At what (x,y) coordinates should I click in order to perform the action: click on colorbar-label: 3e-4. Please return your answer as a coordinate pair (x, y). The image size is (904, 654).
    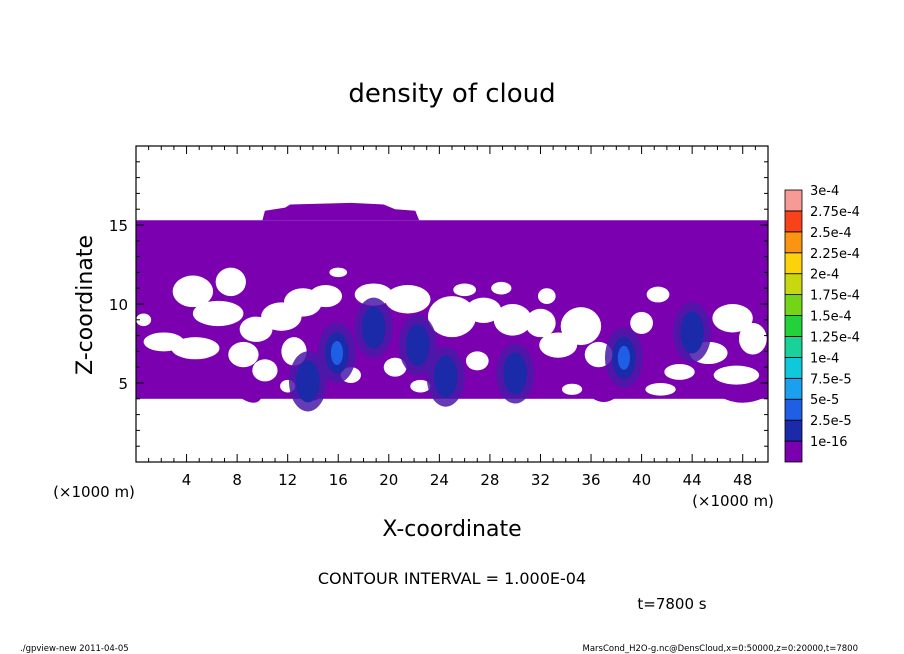
    Looking at the image, I should click on (824, 191).